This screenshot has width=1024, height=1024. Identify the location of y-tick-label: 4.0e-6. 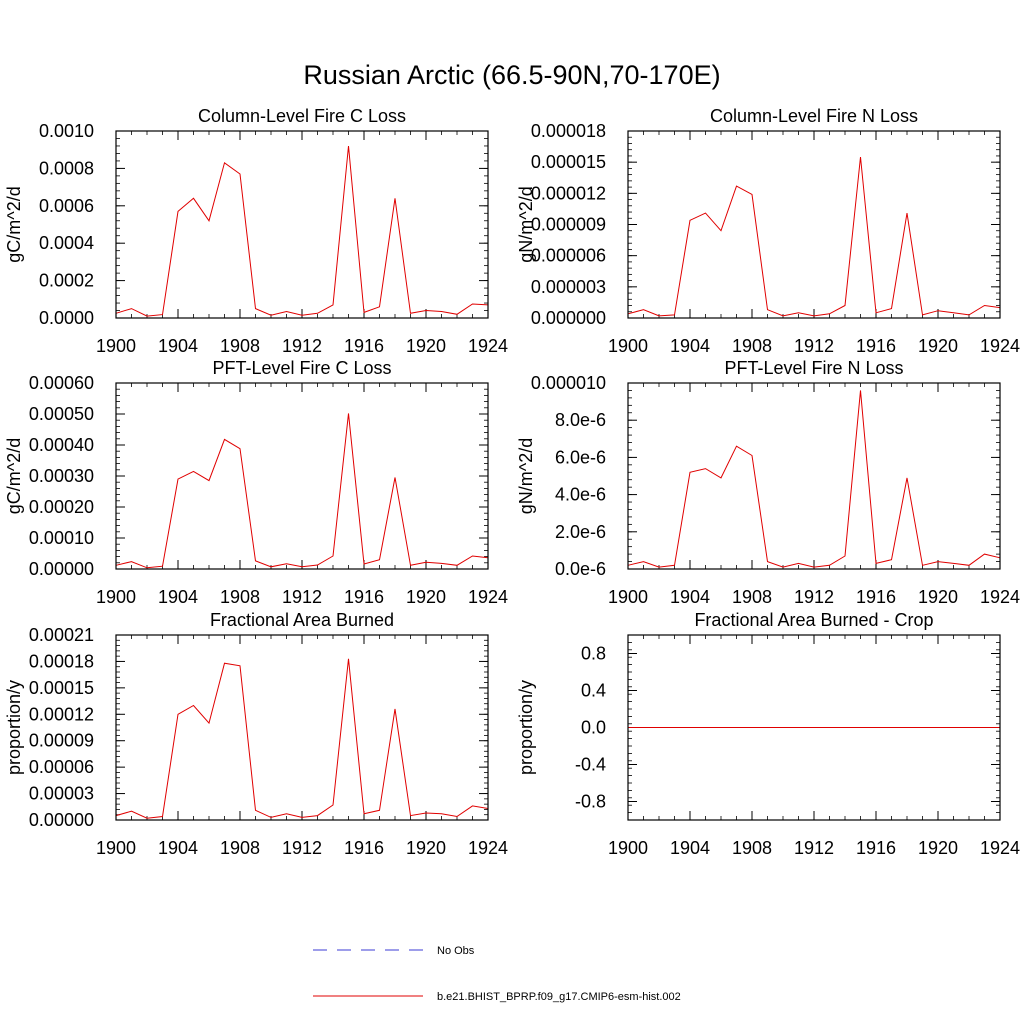
(580, 495).